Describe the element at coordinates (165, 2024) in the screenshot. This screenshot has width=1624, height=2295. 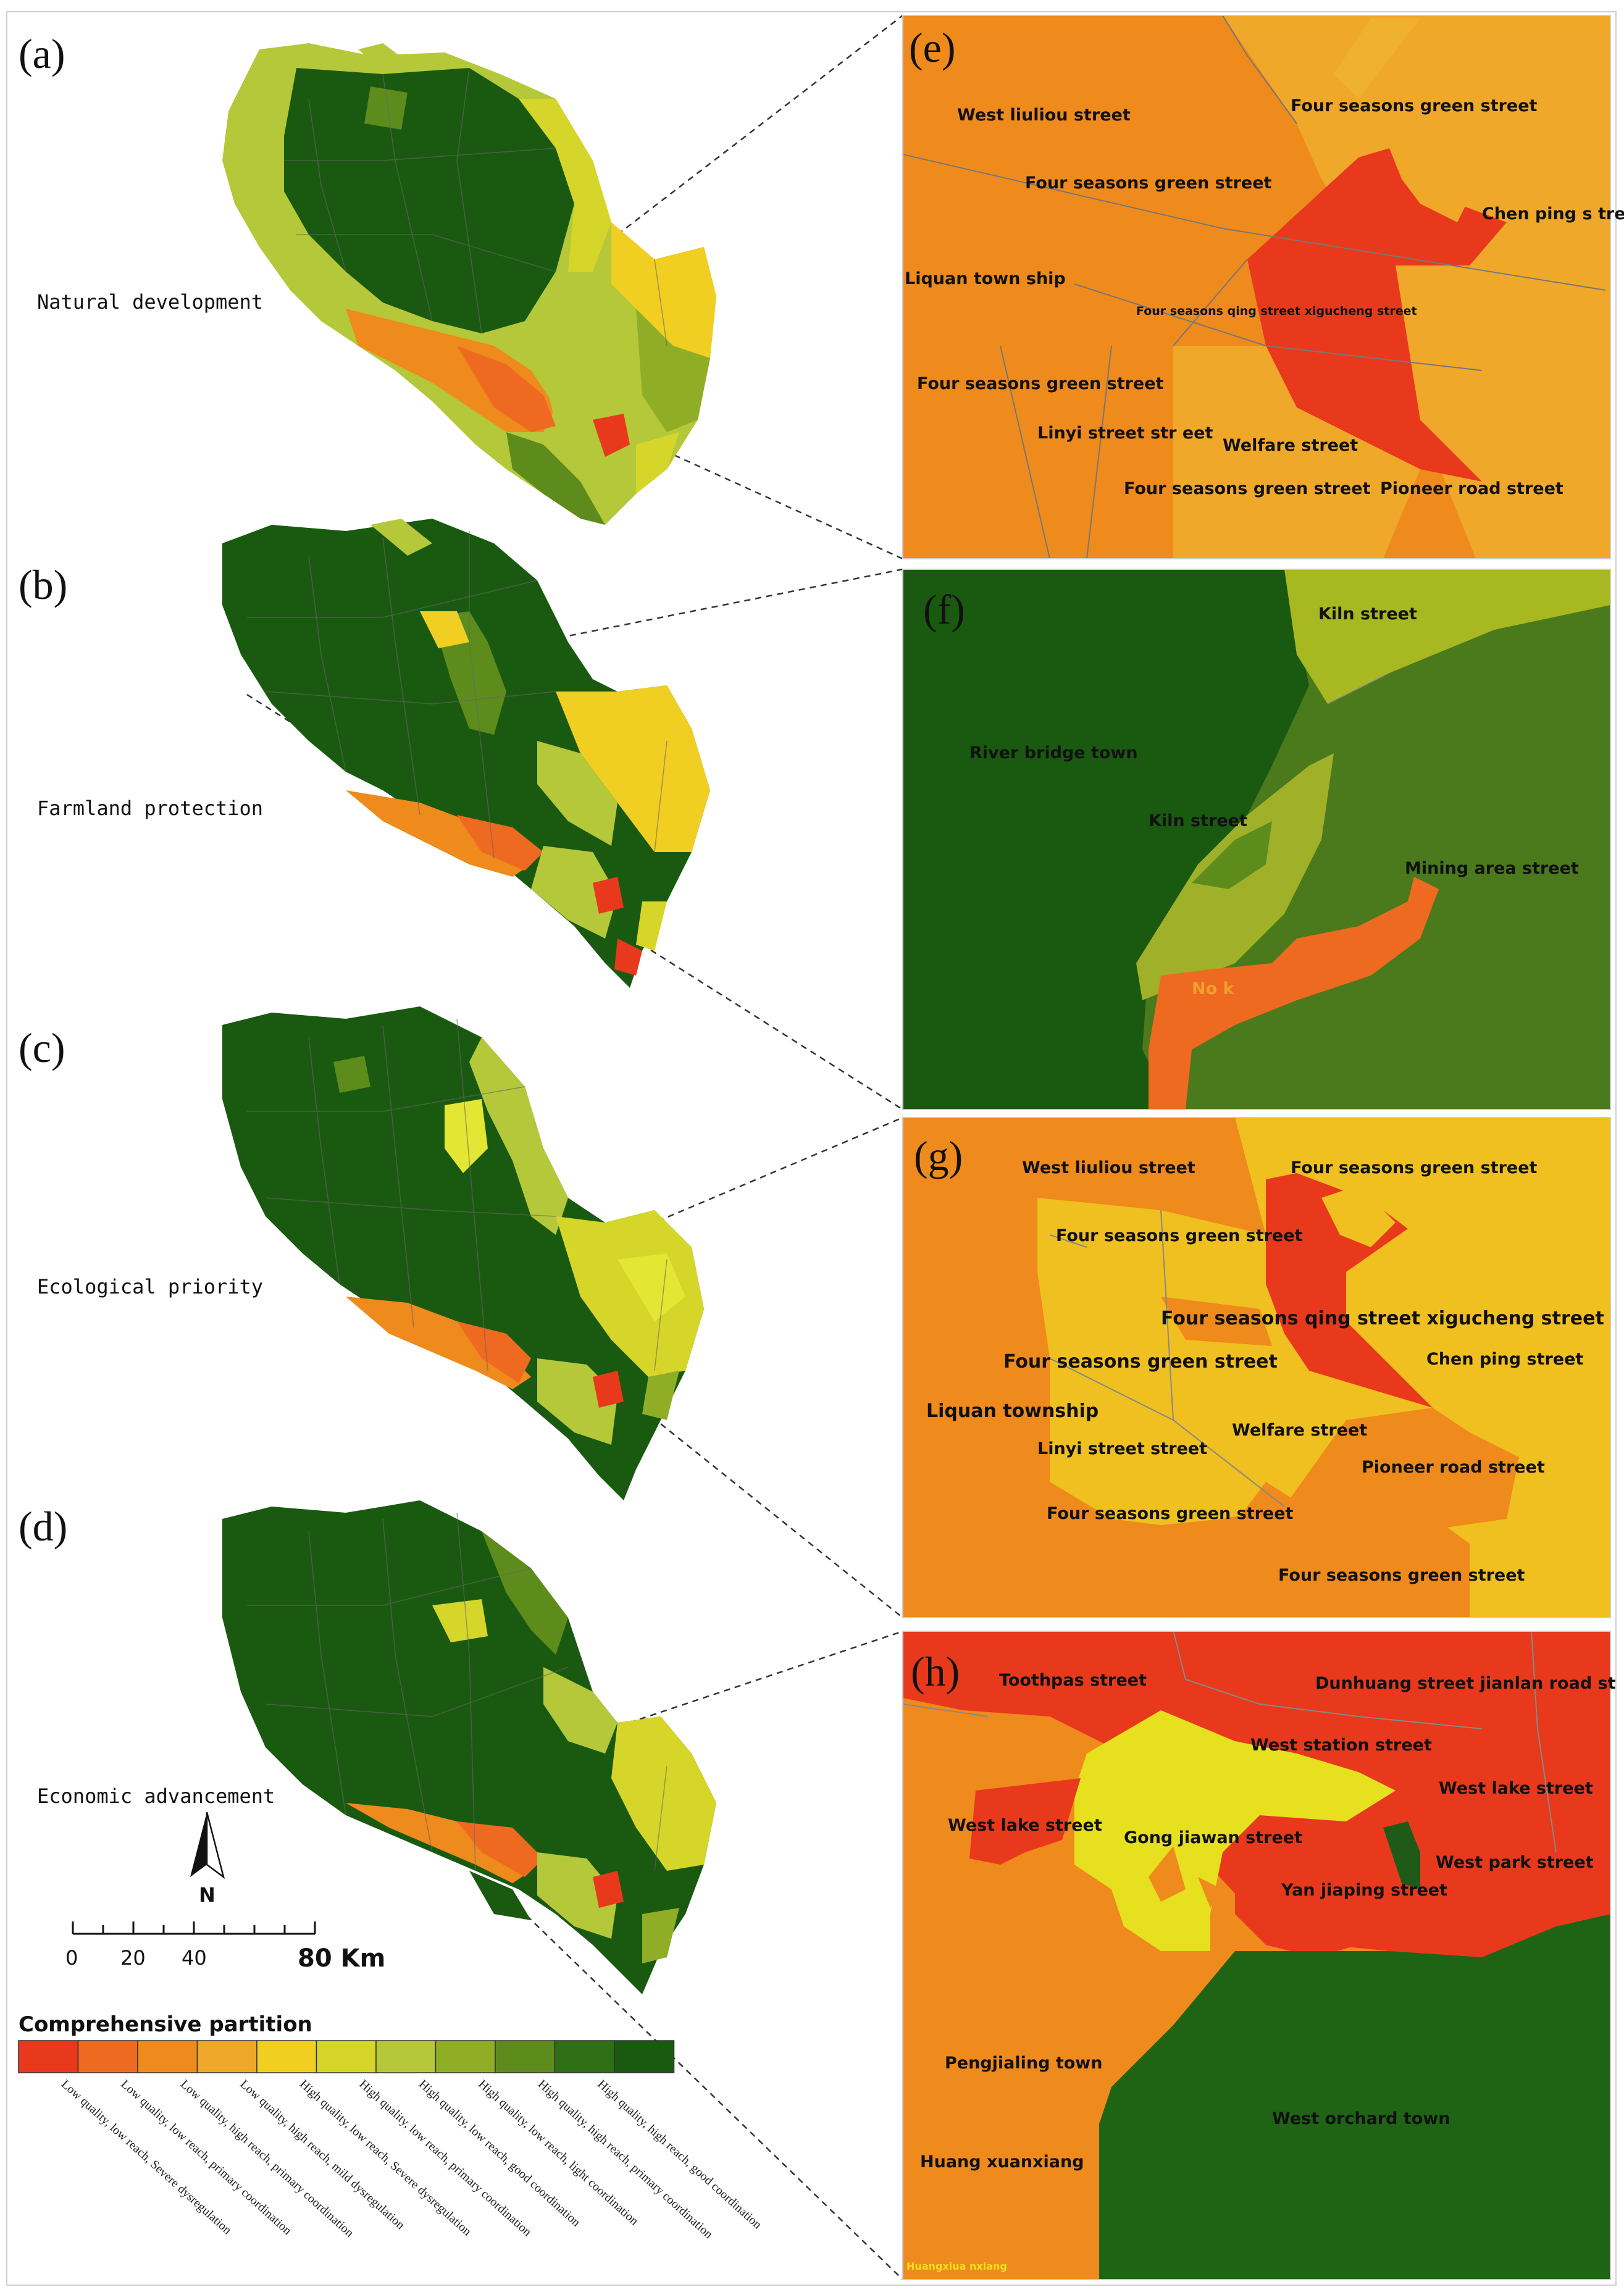
I see `legend-title: Comprehensive partition` at that location.